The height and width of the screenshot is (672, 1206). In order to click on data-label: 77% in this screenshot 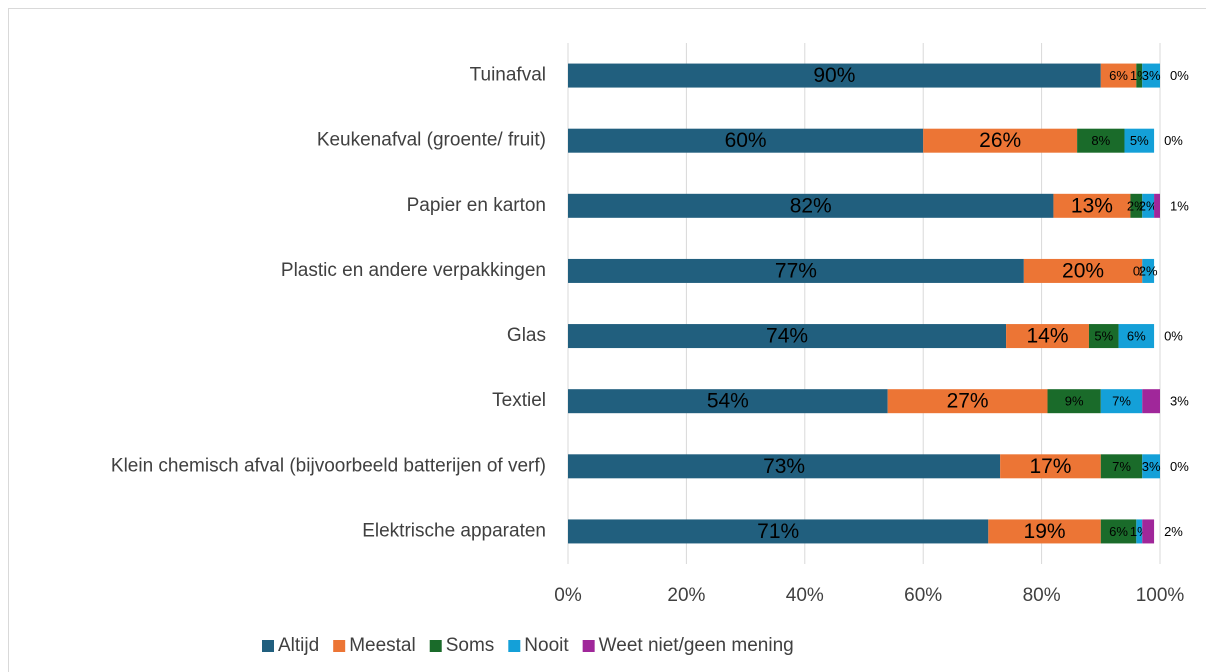, I will do `click(796, 270)`.